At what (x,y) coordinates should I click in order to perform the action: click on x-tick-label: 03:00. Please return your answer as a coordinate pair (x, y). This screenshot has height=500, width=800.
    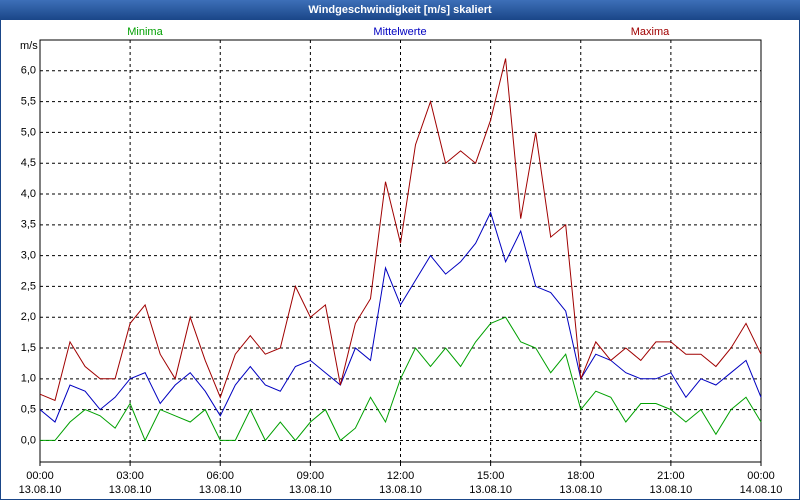
    Looking at the image, I should click on (130, 476).